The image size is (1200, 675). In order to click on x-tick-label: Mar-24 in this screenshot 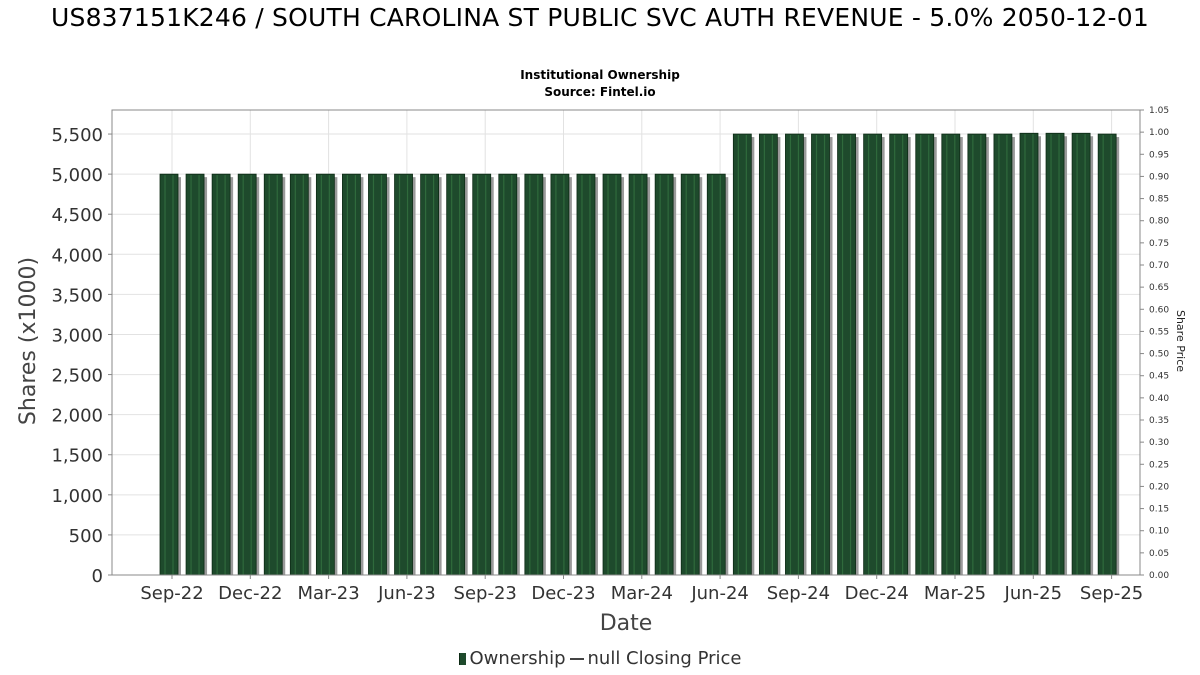, I will do `click(642, 593)`.